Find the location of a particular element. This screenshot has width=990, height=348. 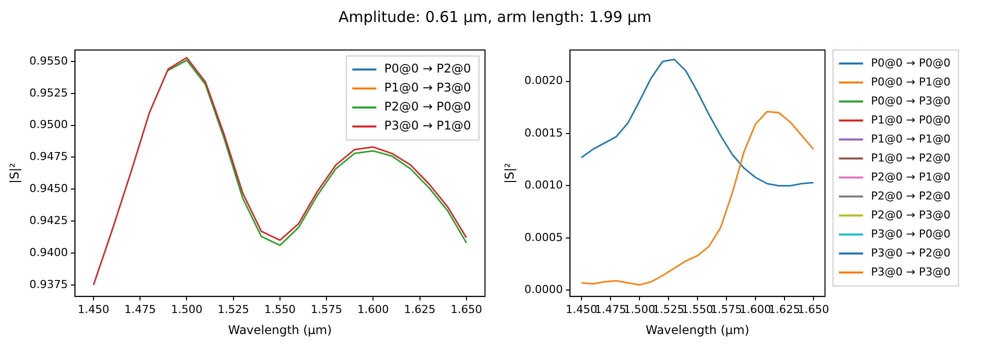

y-tick-label: 0.0020 is located at coordinates (543, 81).